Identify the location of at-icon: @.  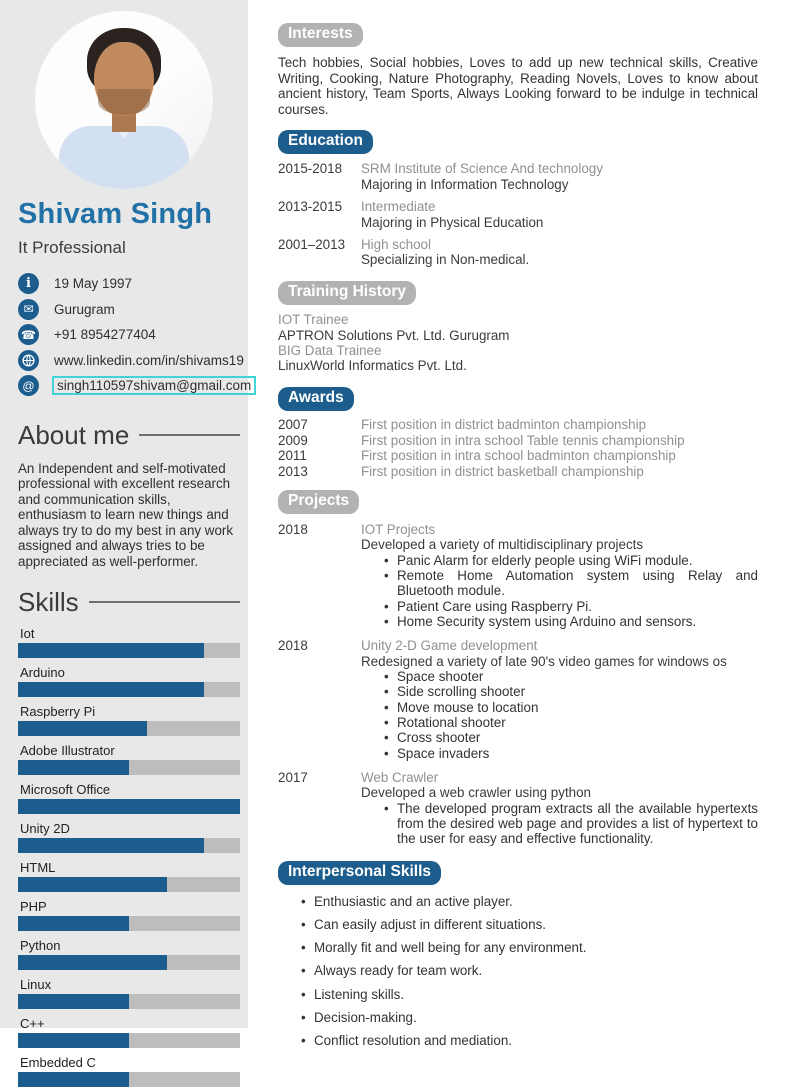
(28, 386).